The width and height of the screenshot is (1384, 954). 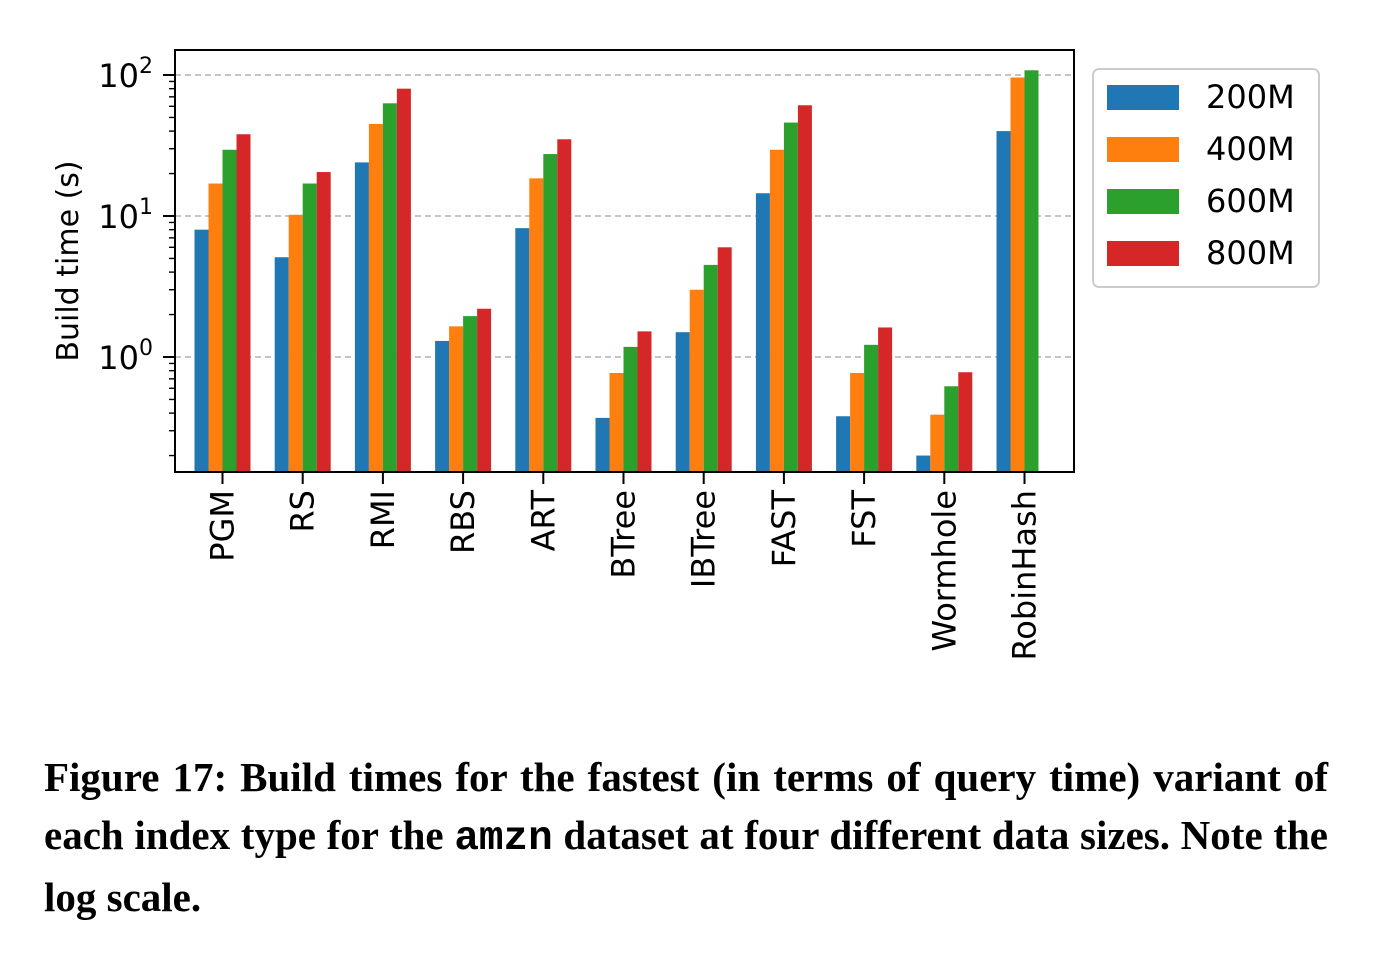 I want to click on bar-600M-BTree, so click(x=630, y=409).